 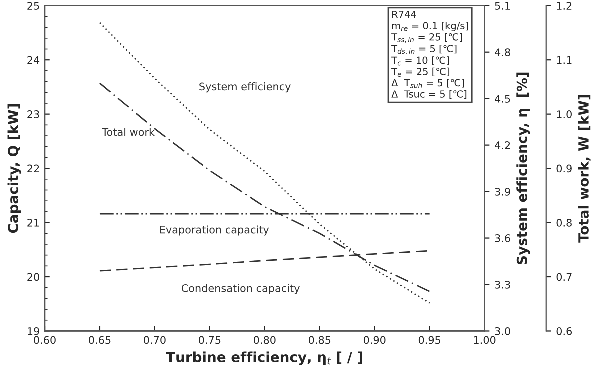 What do you see at coordinates (502, 52) in the screenshot?
I see `y2-tick-label: 4.8` at bounding box center [502, 52].